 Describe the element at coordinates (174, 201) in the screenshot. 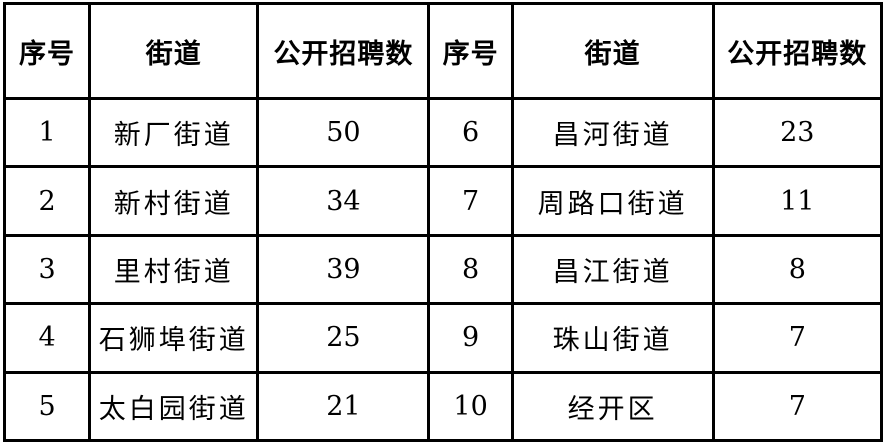

I see `street-cell: 新村街道` at that location.